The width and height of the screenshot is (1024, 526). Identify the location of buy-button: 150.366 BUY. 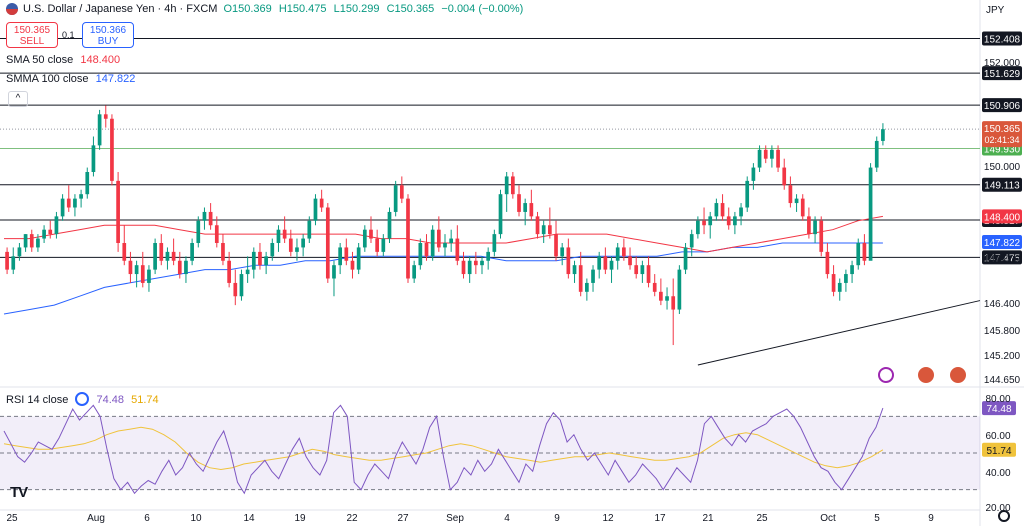
(108, 35).